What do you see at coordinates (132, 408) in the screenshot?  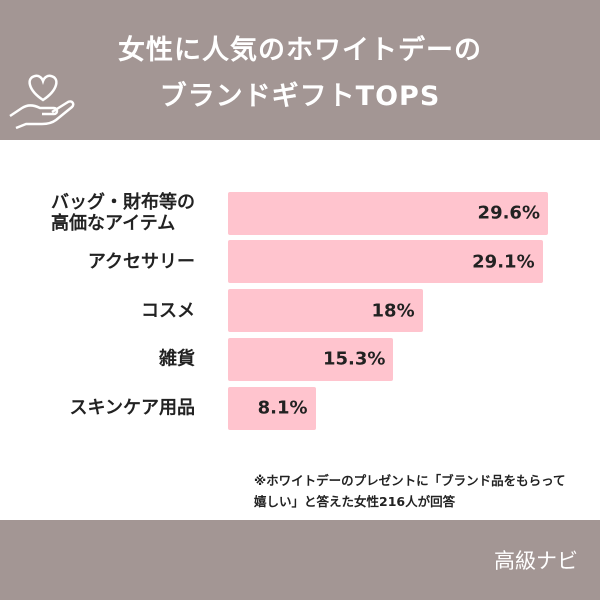 I see `category-label: スキンケア用品` at bounding box center [132, 408].